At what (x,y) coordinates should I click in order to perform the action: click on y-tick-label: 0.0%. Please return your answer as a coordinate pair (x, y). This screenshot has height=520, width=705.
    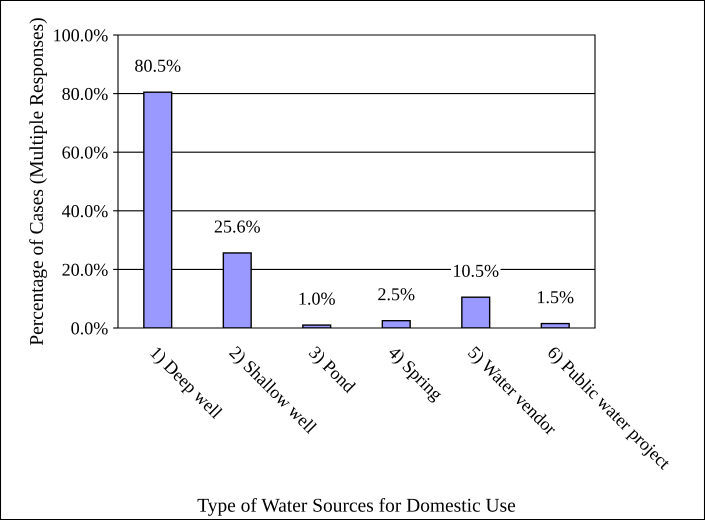
    Looking at the image, I should click on (89, 328).